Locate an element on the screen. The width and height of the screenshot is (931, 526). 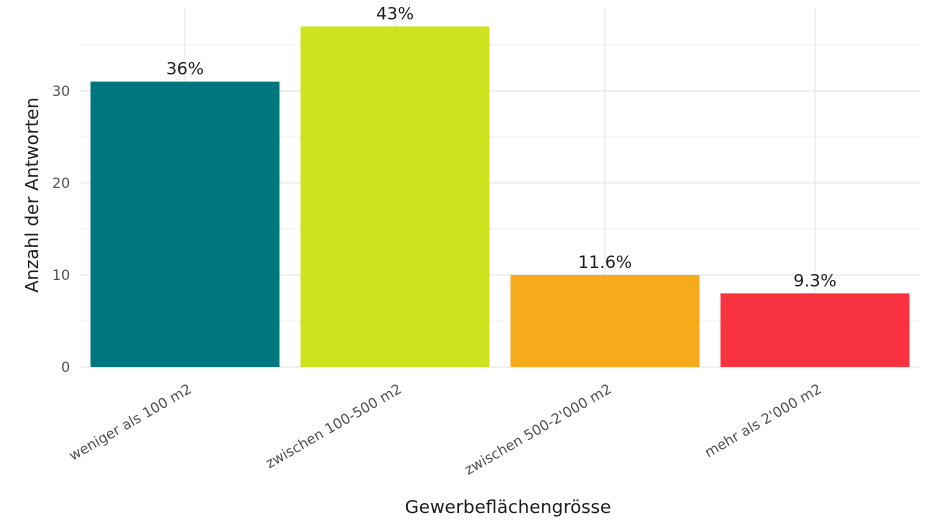
y-axis-title: Anzahl der Antworten is located at coordinates (32, 194).